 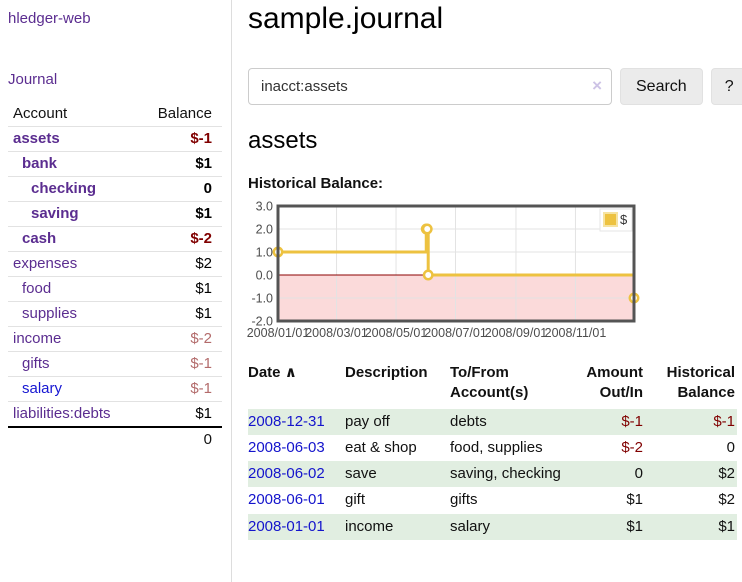 I want to click on account-link-checking: checking, so click(x=64, y=188).